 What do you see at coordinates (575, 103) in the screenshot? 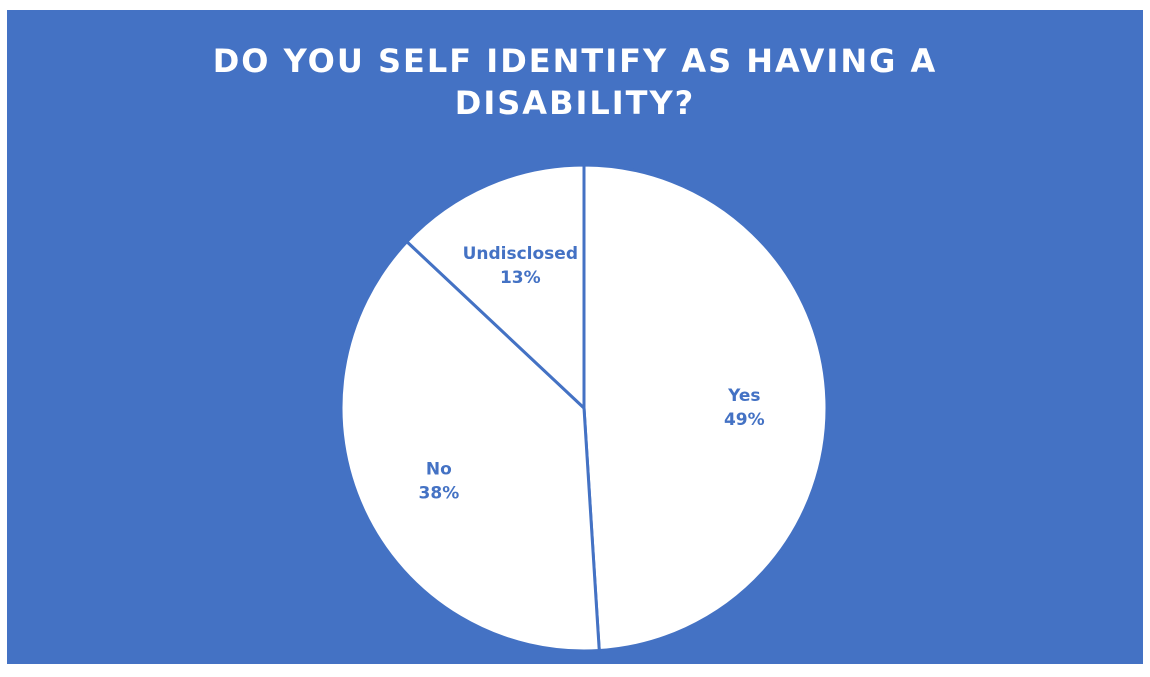
I see `chart-title-line-2: DISABILITY?` at bounding box center [575, 103].